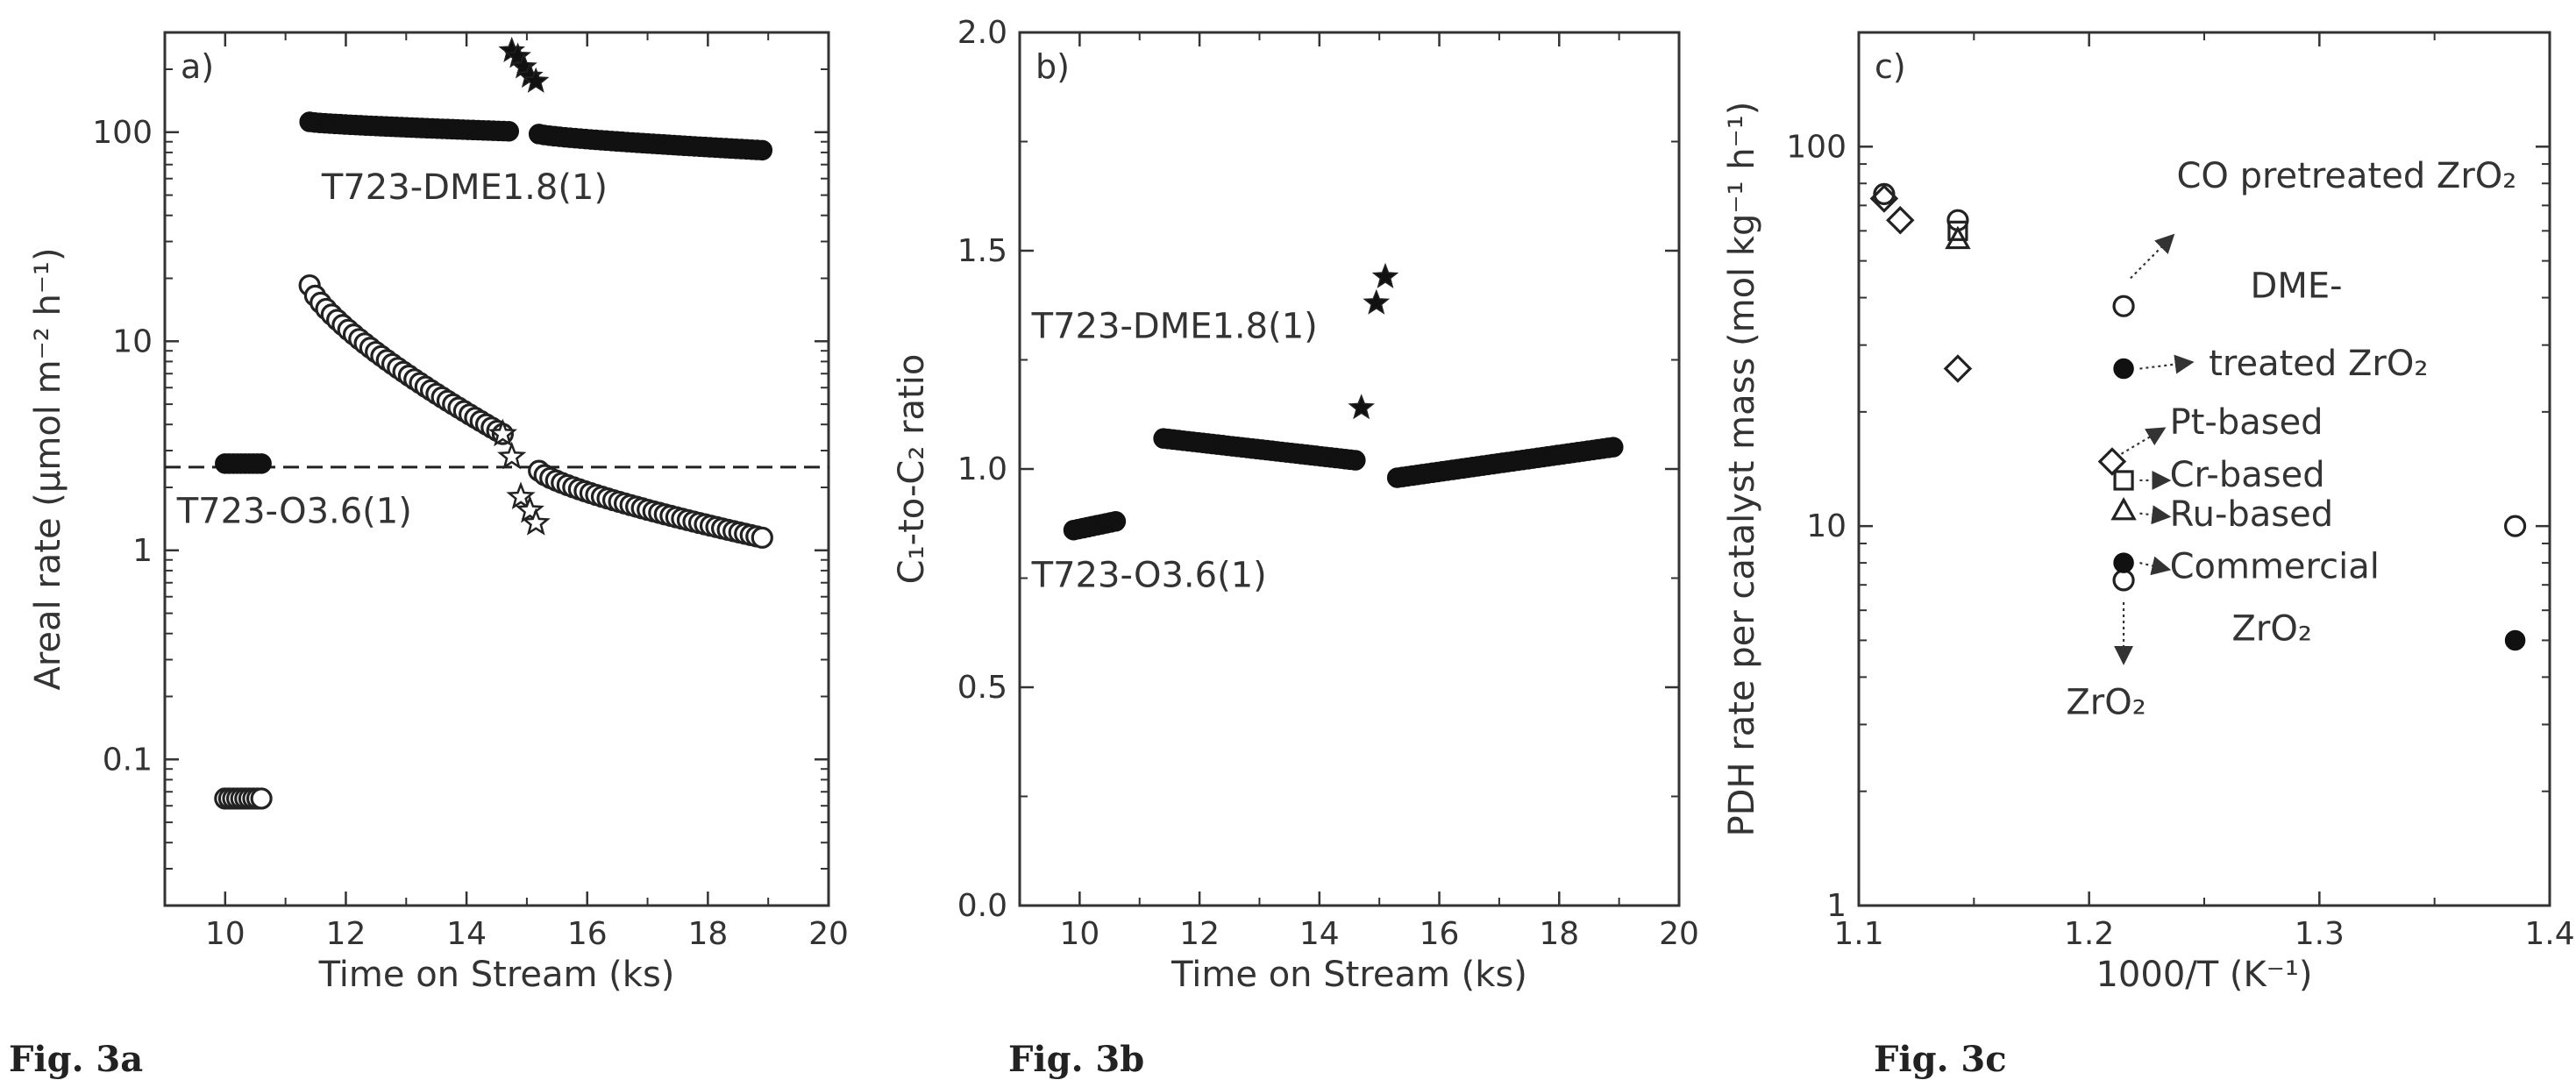  Describe the element at coordinates (1052, 66) in the screenshot. I see `panel-label: b)` at that location.